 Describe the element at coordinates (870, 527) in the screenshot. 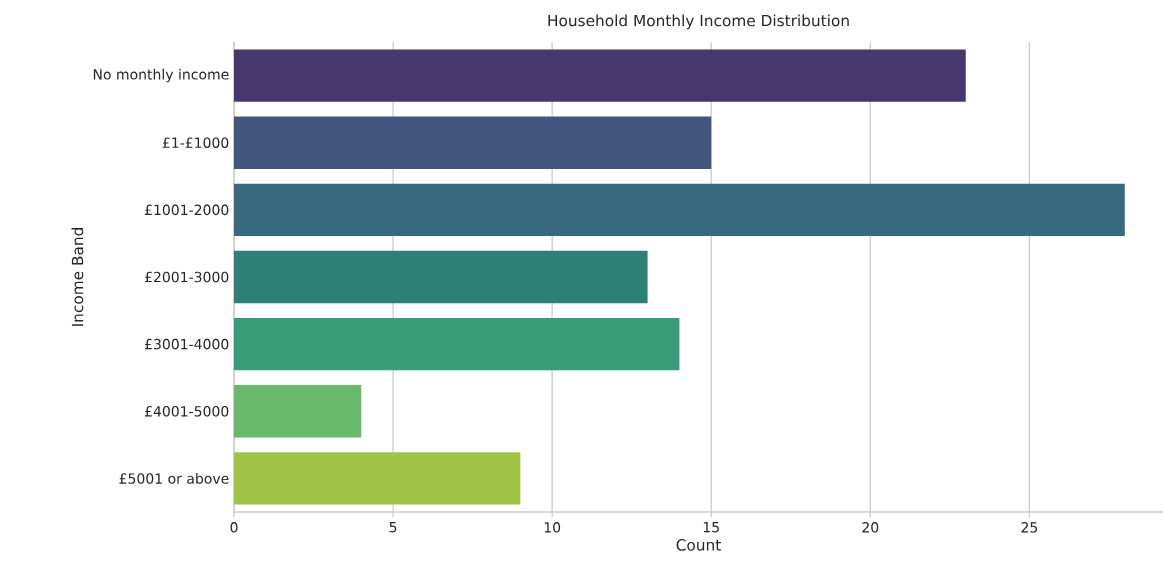

I see `x-tick-label: 20` at that location.